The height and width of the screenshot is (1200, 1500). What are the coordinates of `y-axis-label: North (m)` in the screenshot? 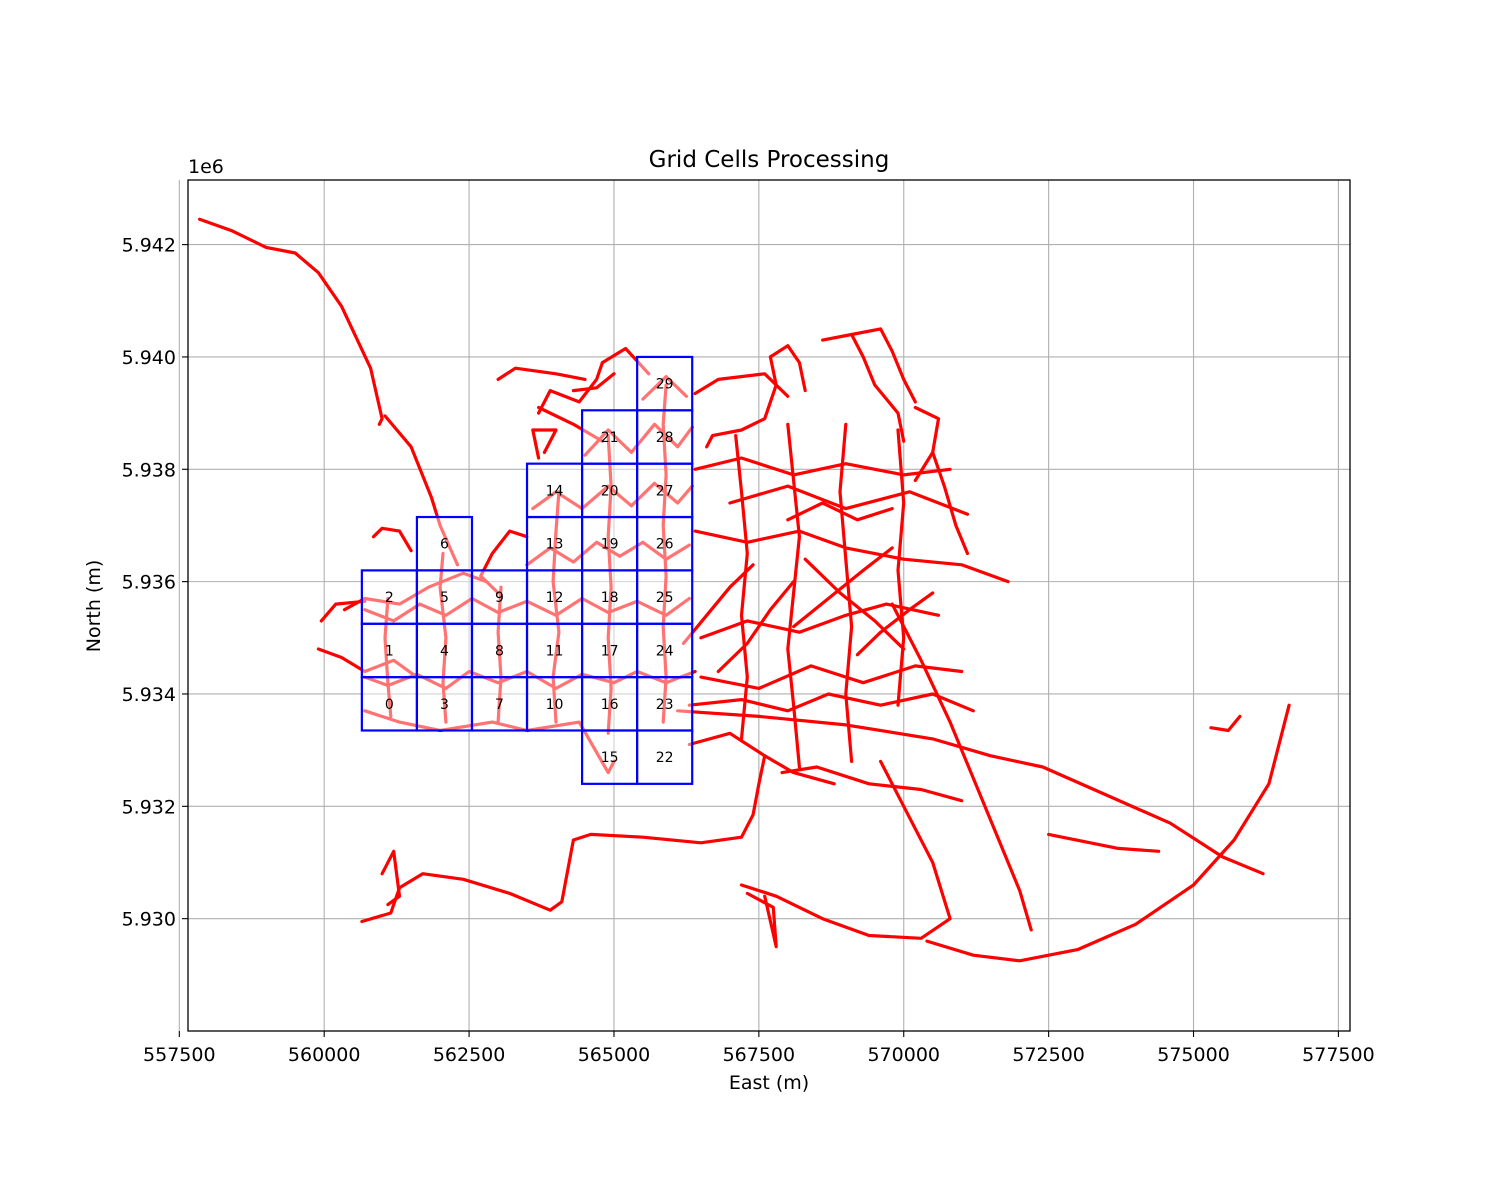 It's located at (94, 606).